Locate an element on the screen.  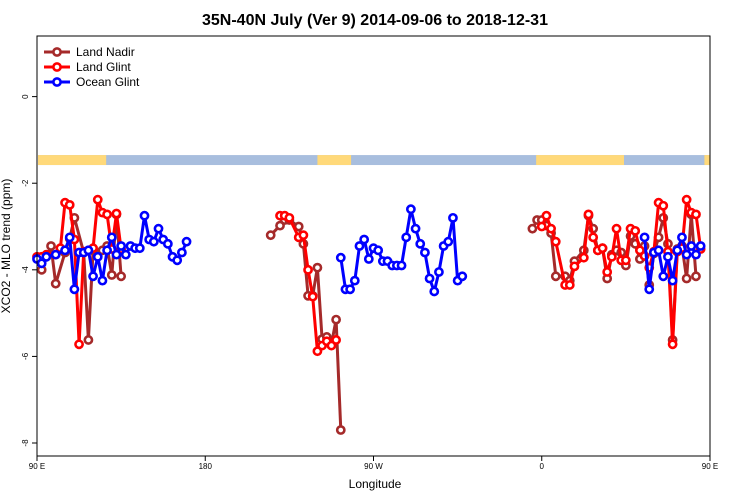
legend-item: Ocean Glint is located at coordinates (92, 82).